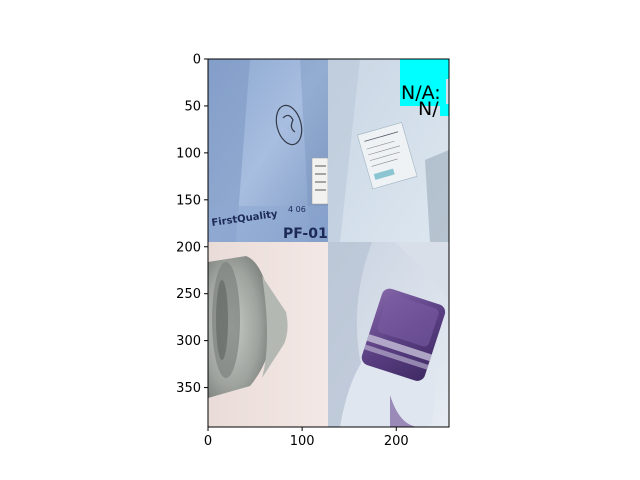  What do you see at coordinates (280, 150) in the screenshot?
I see `tile-cardboard-box: FirstQuality 4 06 PF-014/1` at bounding box center [280, 150].